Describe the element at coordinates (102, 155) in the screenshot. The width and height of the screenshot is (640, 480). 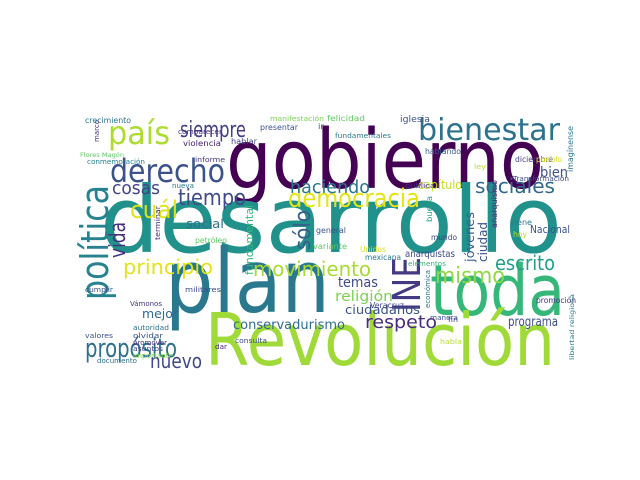
I see `word: Flores Magón` at that location.